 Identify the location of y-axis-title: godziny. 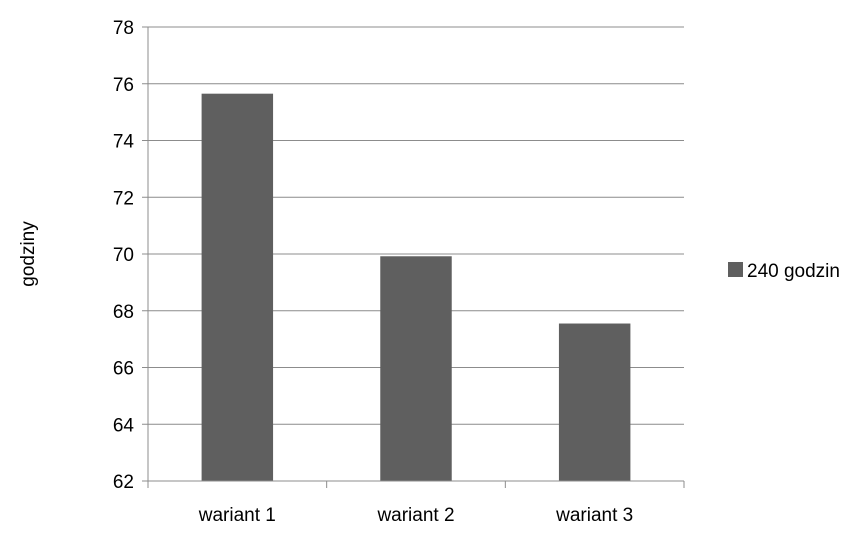
(28, 254).